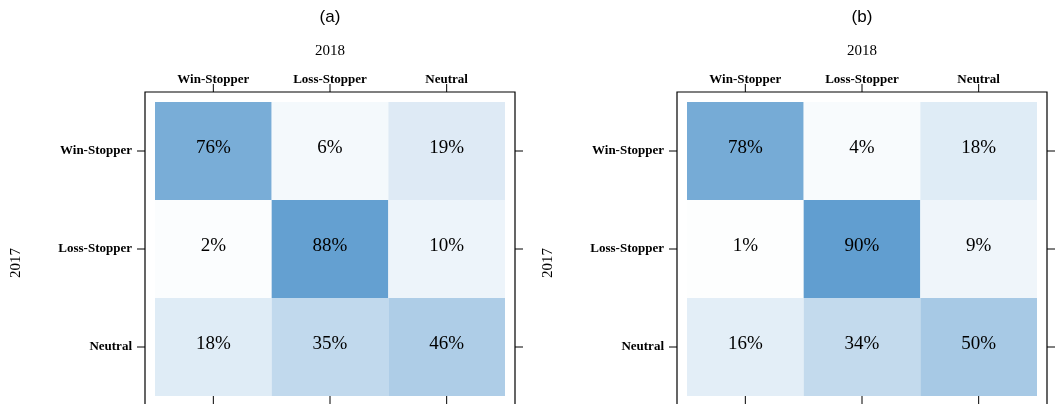 The image size is (1058, 405). Describe the element at coordinates (447, 343) in the screenshot. I see `data-label: 46%` at that location.